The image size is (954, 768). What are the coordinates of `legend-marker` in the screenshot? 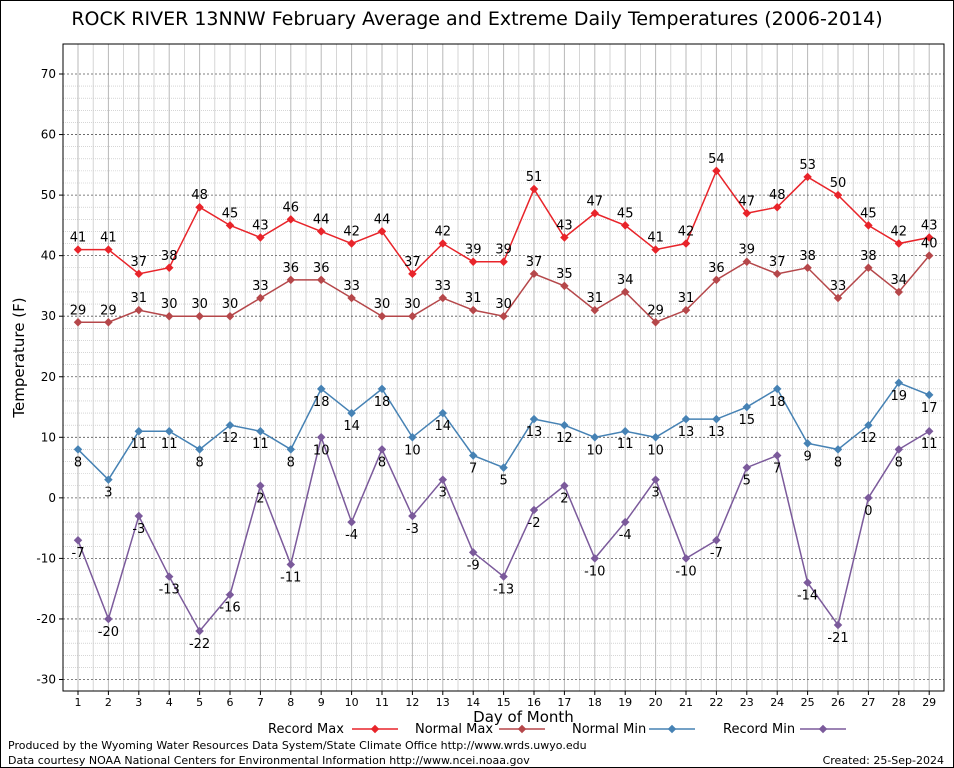 It's located at (823, 729).